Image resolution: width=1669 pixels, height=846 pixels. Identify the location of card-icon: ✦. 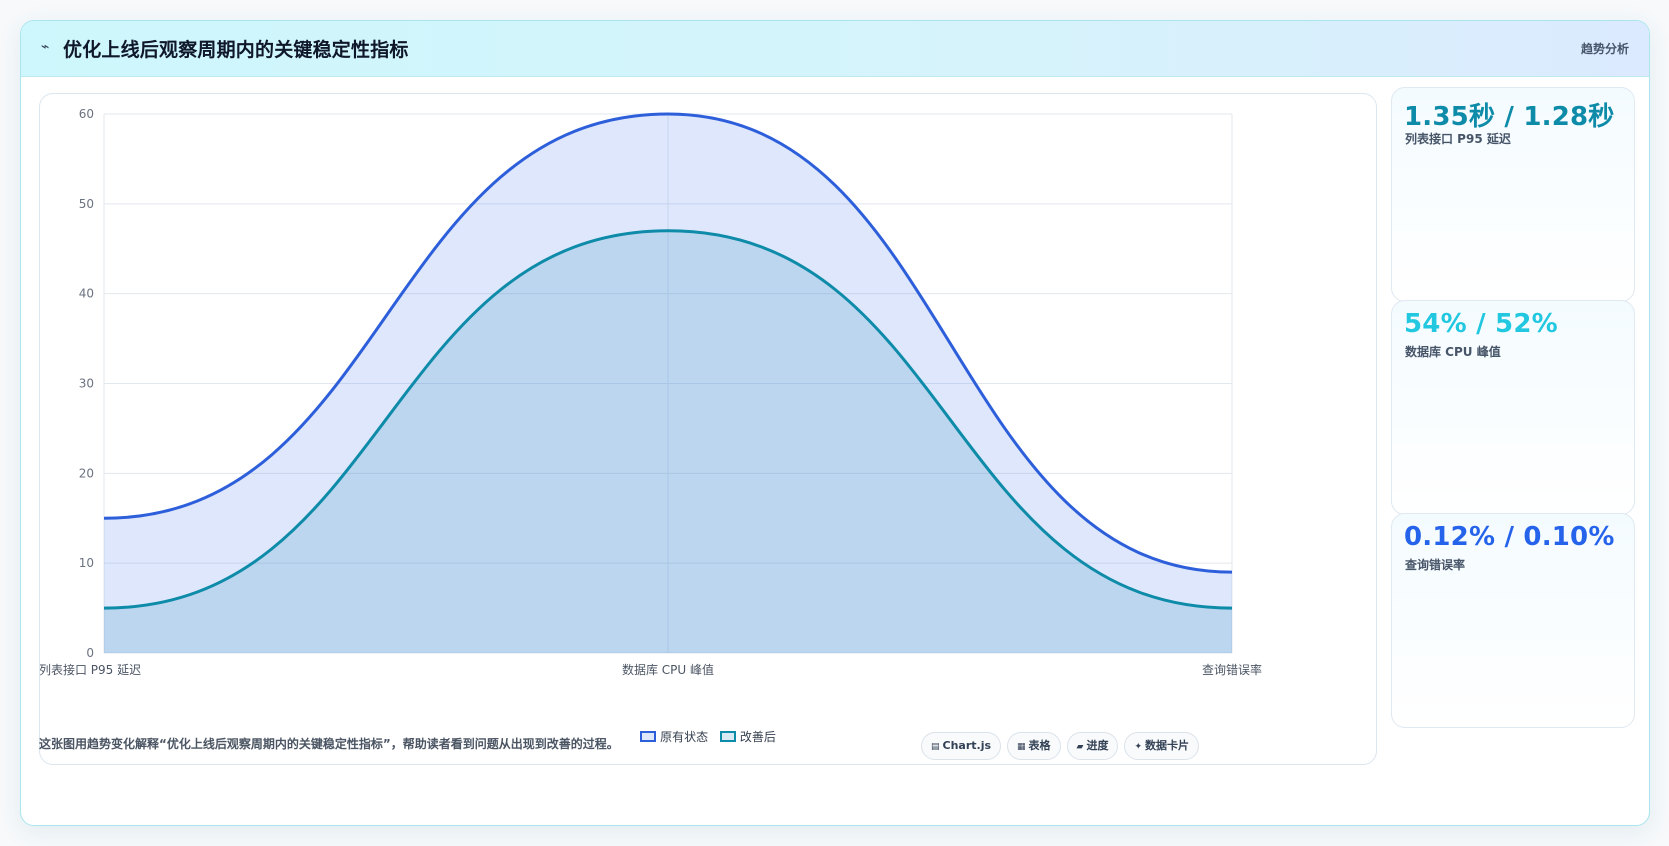
(1138, 747).